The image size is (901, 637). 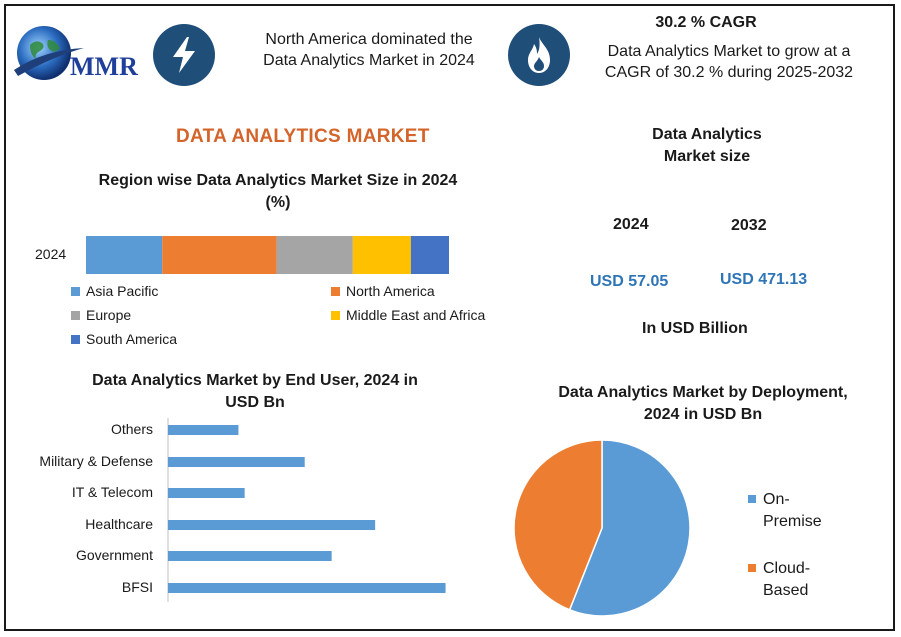 I want to click on legend-label: Middle East and Africa, so click(x=416, y=315).